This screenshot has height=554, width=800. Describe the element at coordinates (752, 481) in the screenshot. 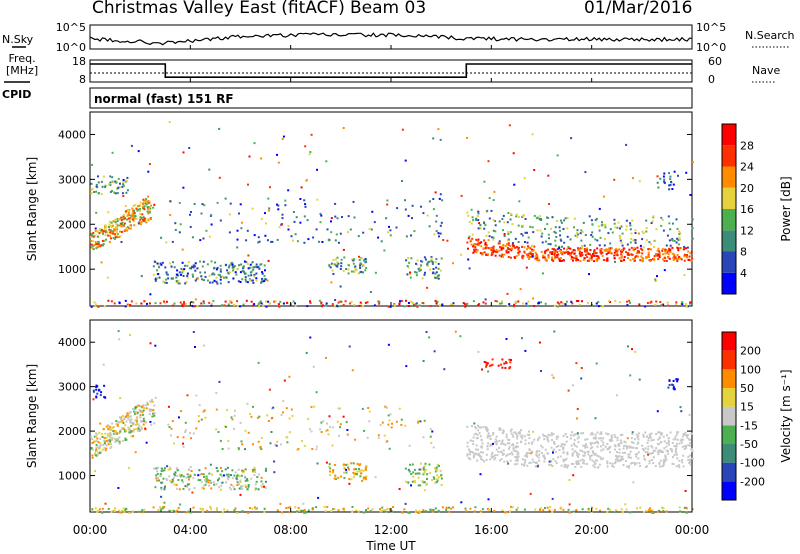

I see `velocity-colorbar-label: -200` at that location.